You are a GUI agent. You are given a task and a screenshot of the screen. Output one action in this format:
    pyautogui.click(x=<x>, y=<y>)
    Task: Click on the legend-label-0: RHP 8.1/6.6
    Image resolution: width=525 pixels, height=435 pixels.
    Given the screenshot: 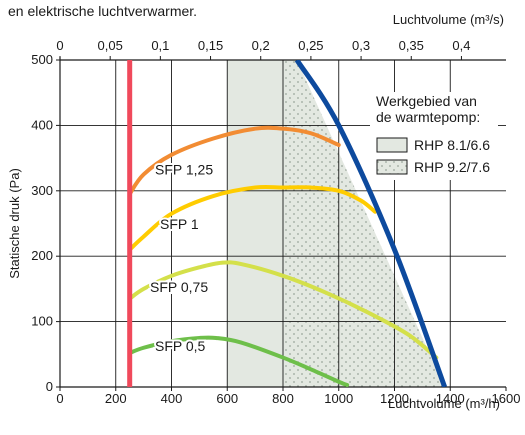 What is the action you would take?
    pyautogui.click(x=452, y=145)
    